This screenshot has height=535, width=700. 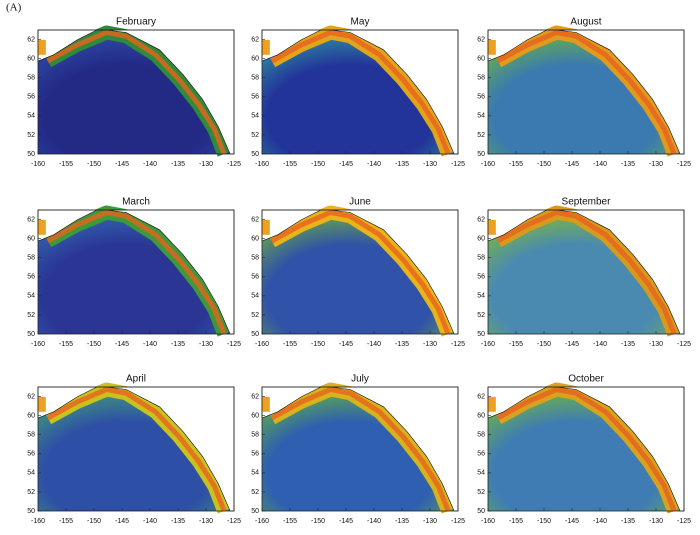 I want to click on panel-label: (A), so click(x=14, y=8).